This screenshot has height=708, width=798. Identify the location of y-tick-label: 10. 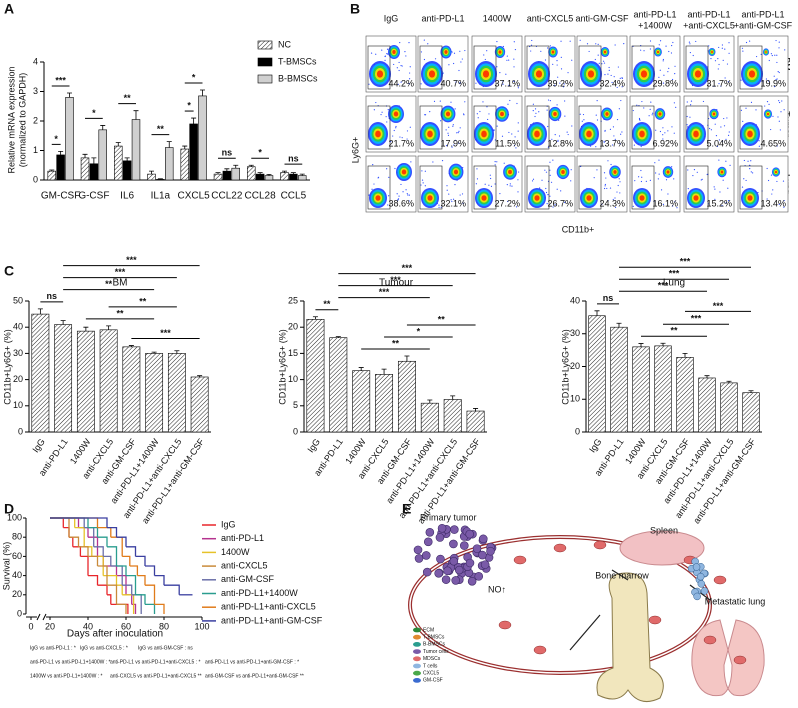
(575, 399).